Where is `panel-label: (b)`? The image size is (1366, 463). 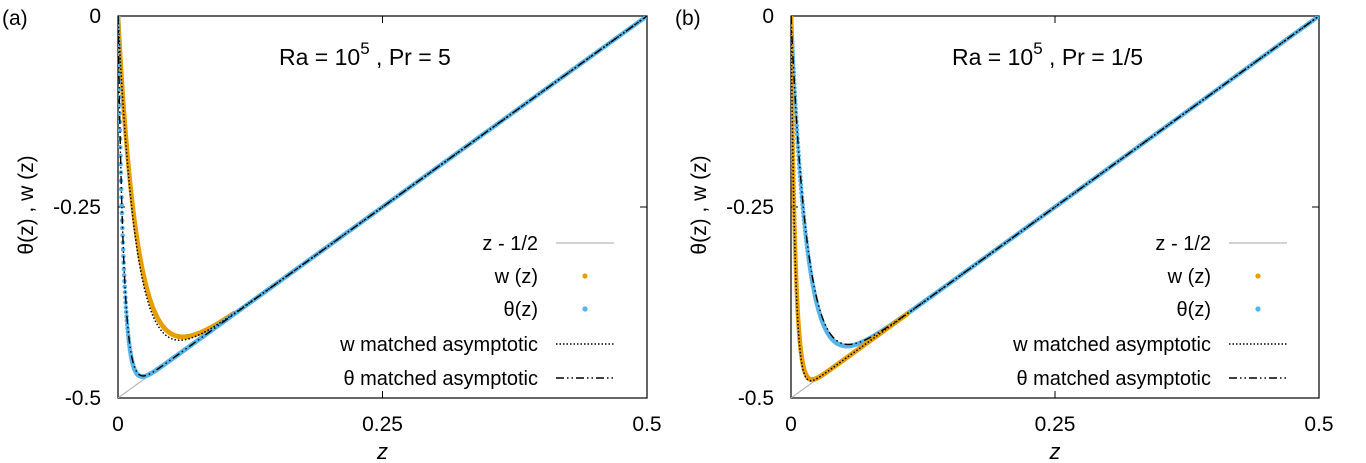
panel-label: (b) is located at coordinates (688, 18).